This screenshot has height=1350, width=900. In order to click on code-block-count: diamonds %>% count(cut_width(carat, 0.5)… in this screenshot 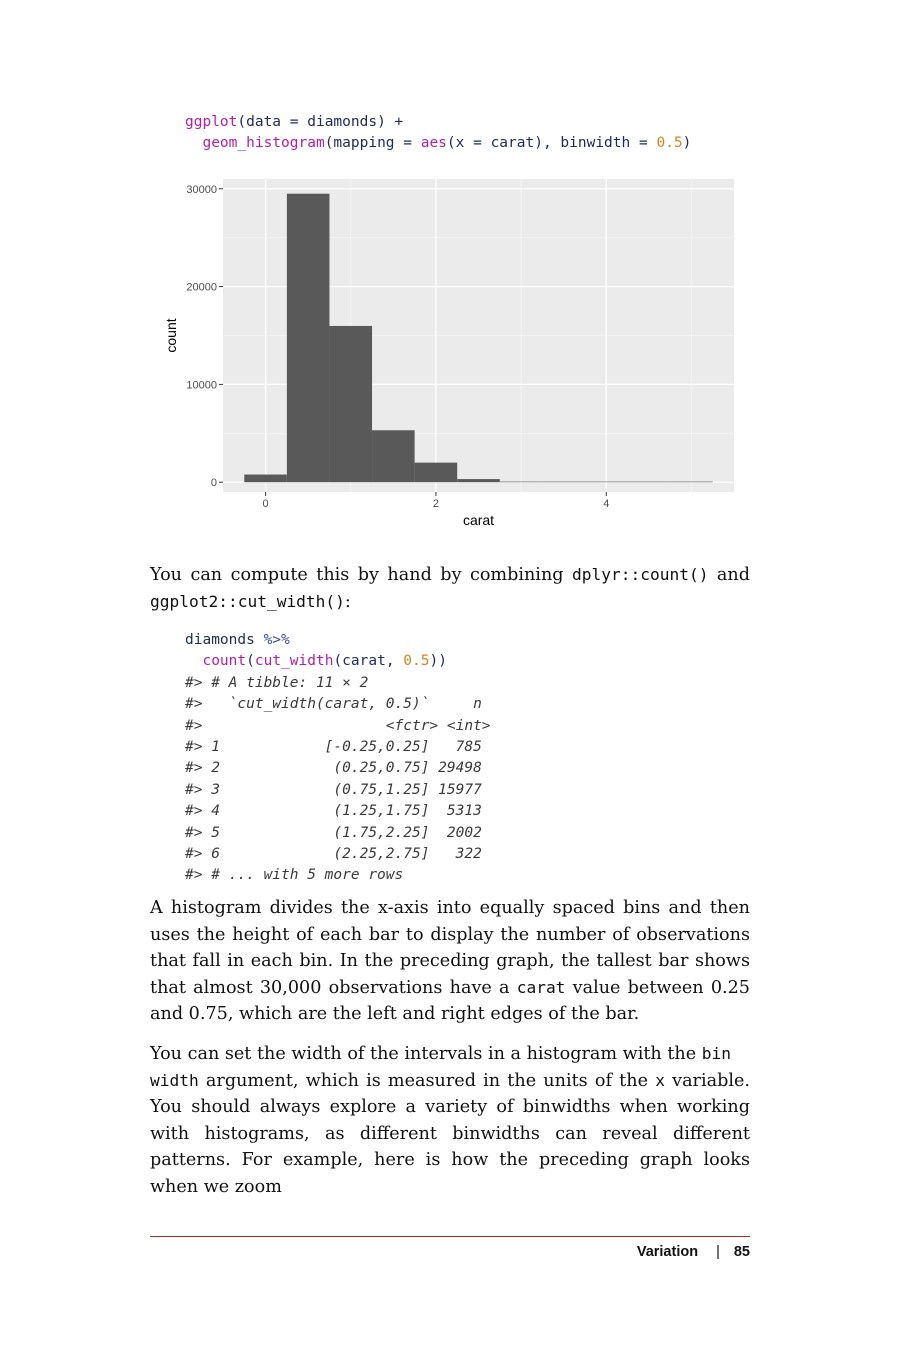, I will do `click(338, 758)`.